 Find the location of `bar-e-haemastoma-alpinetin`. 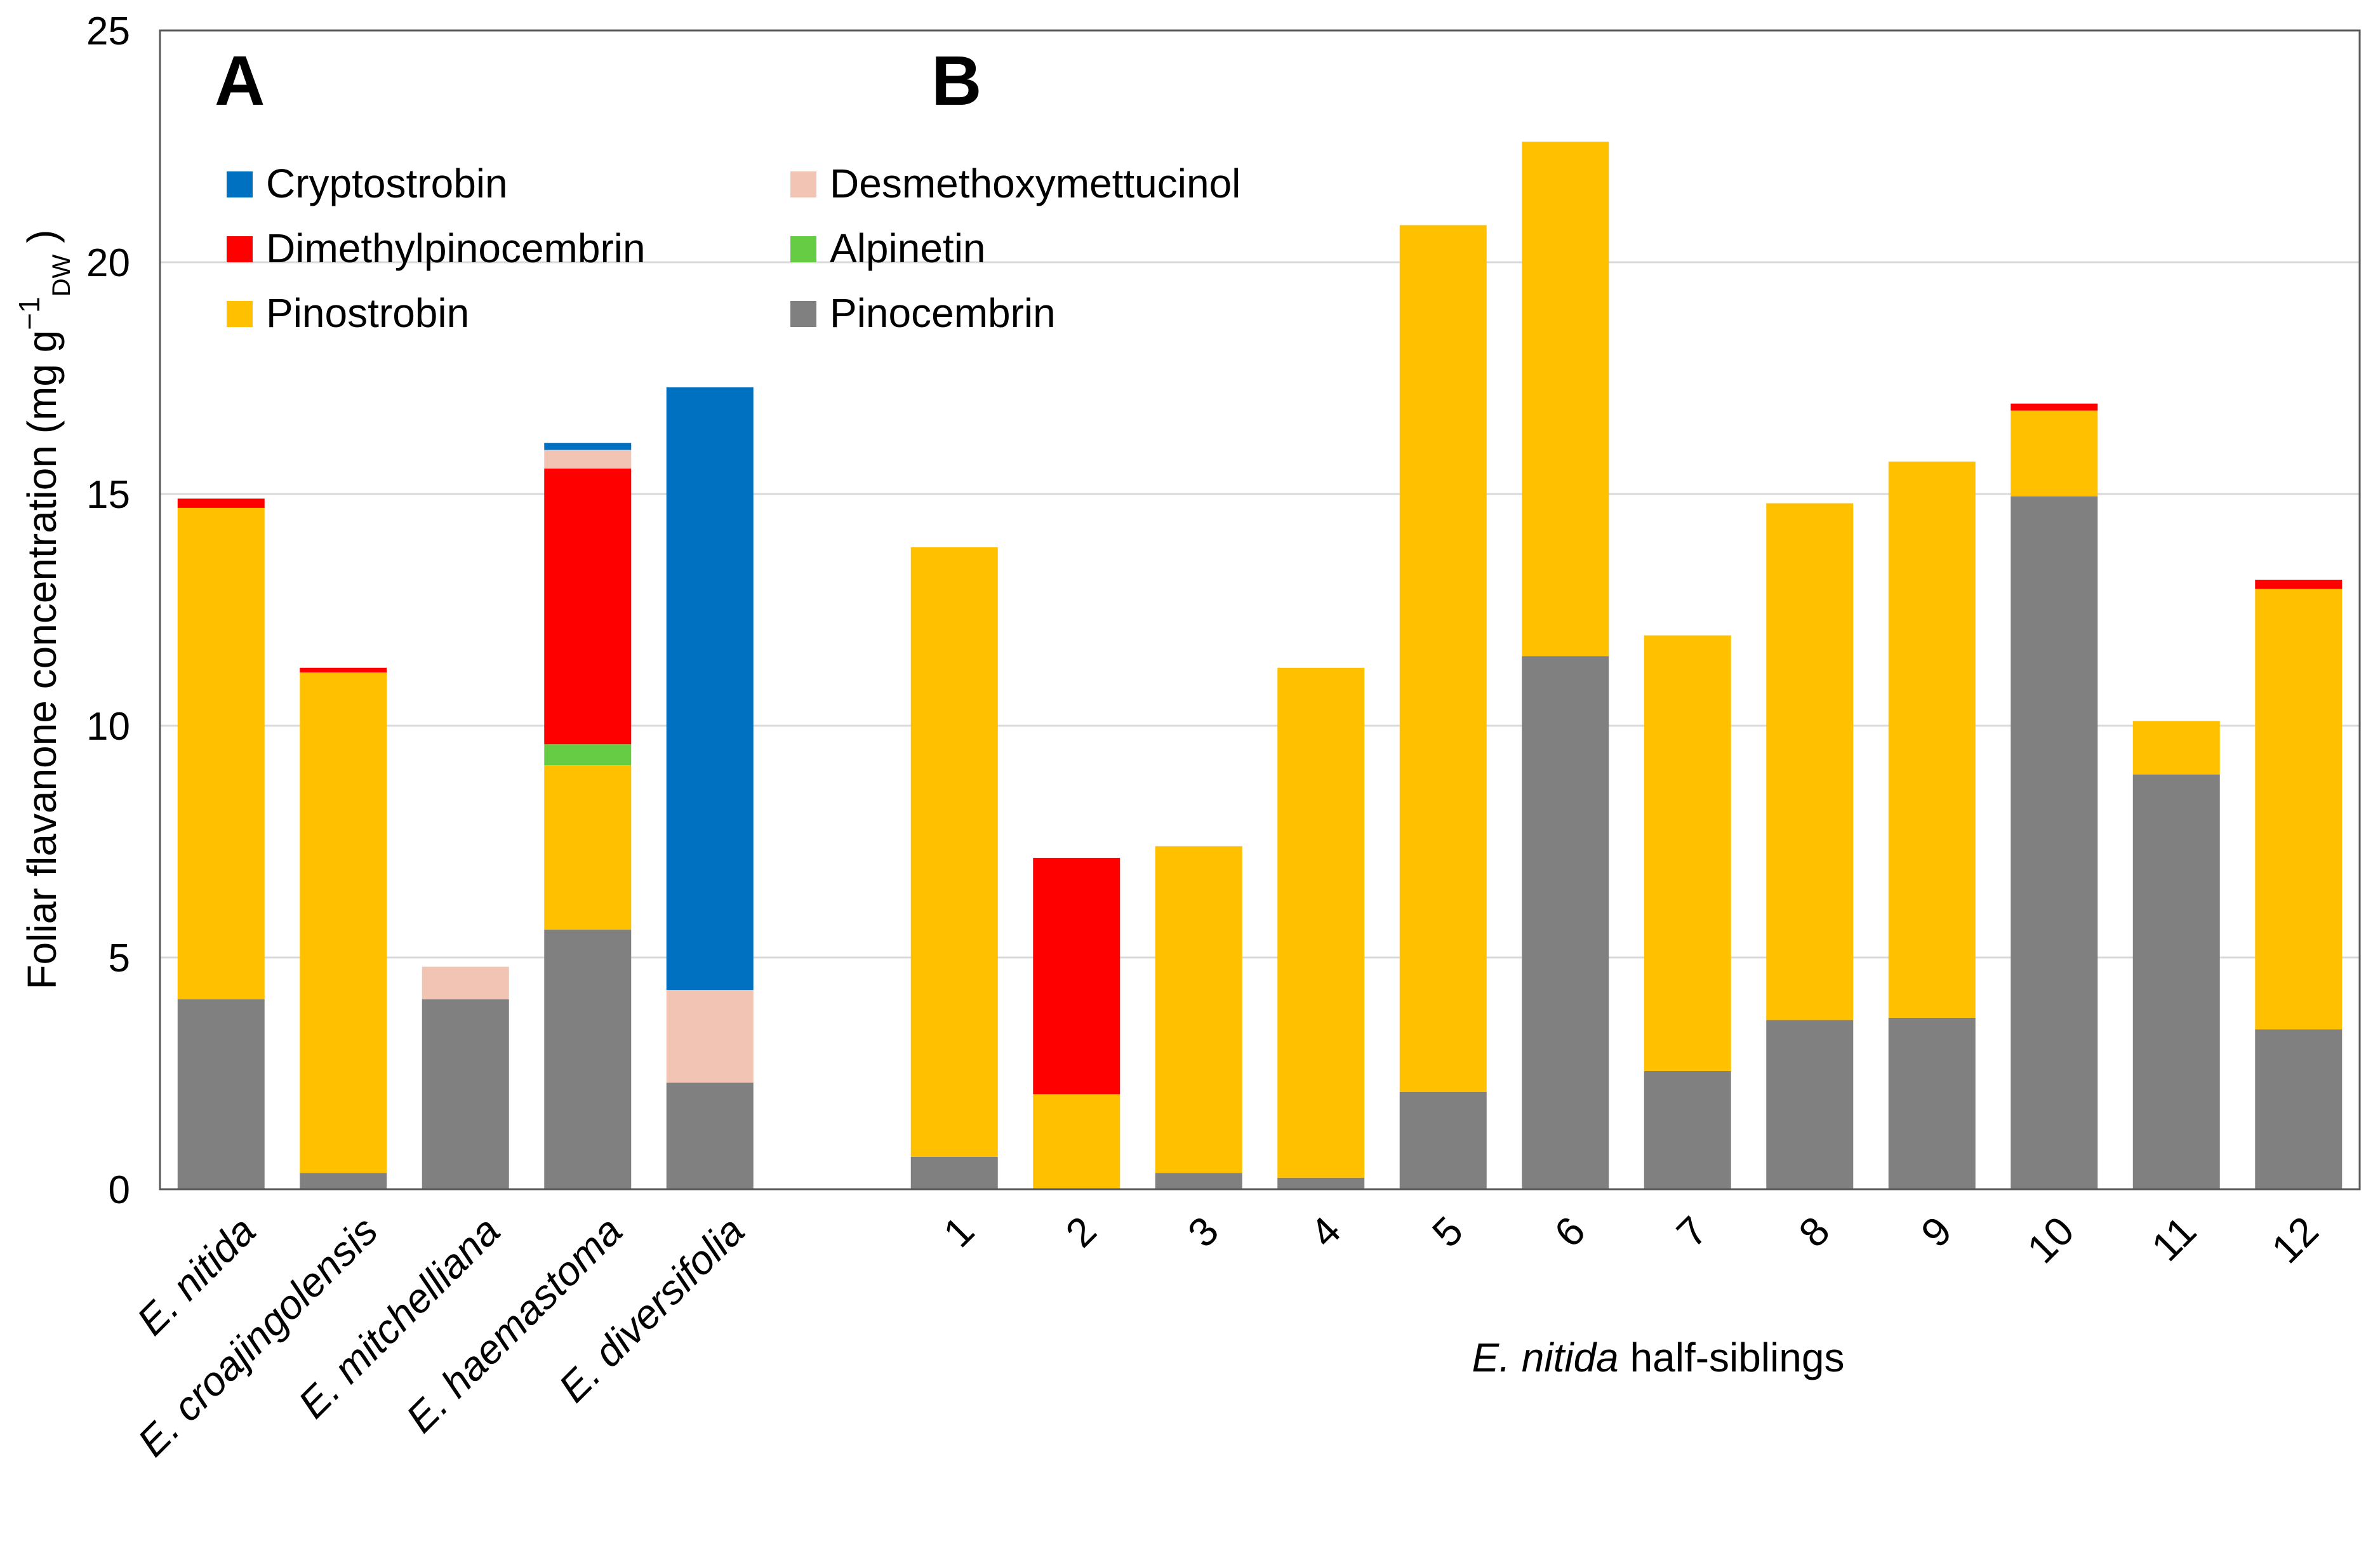

bar-e-haemastoma-alpinetin is located at coordinates (588, 755).